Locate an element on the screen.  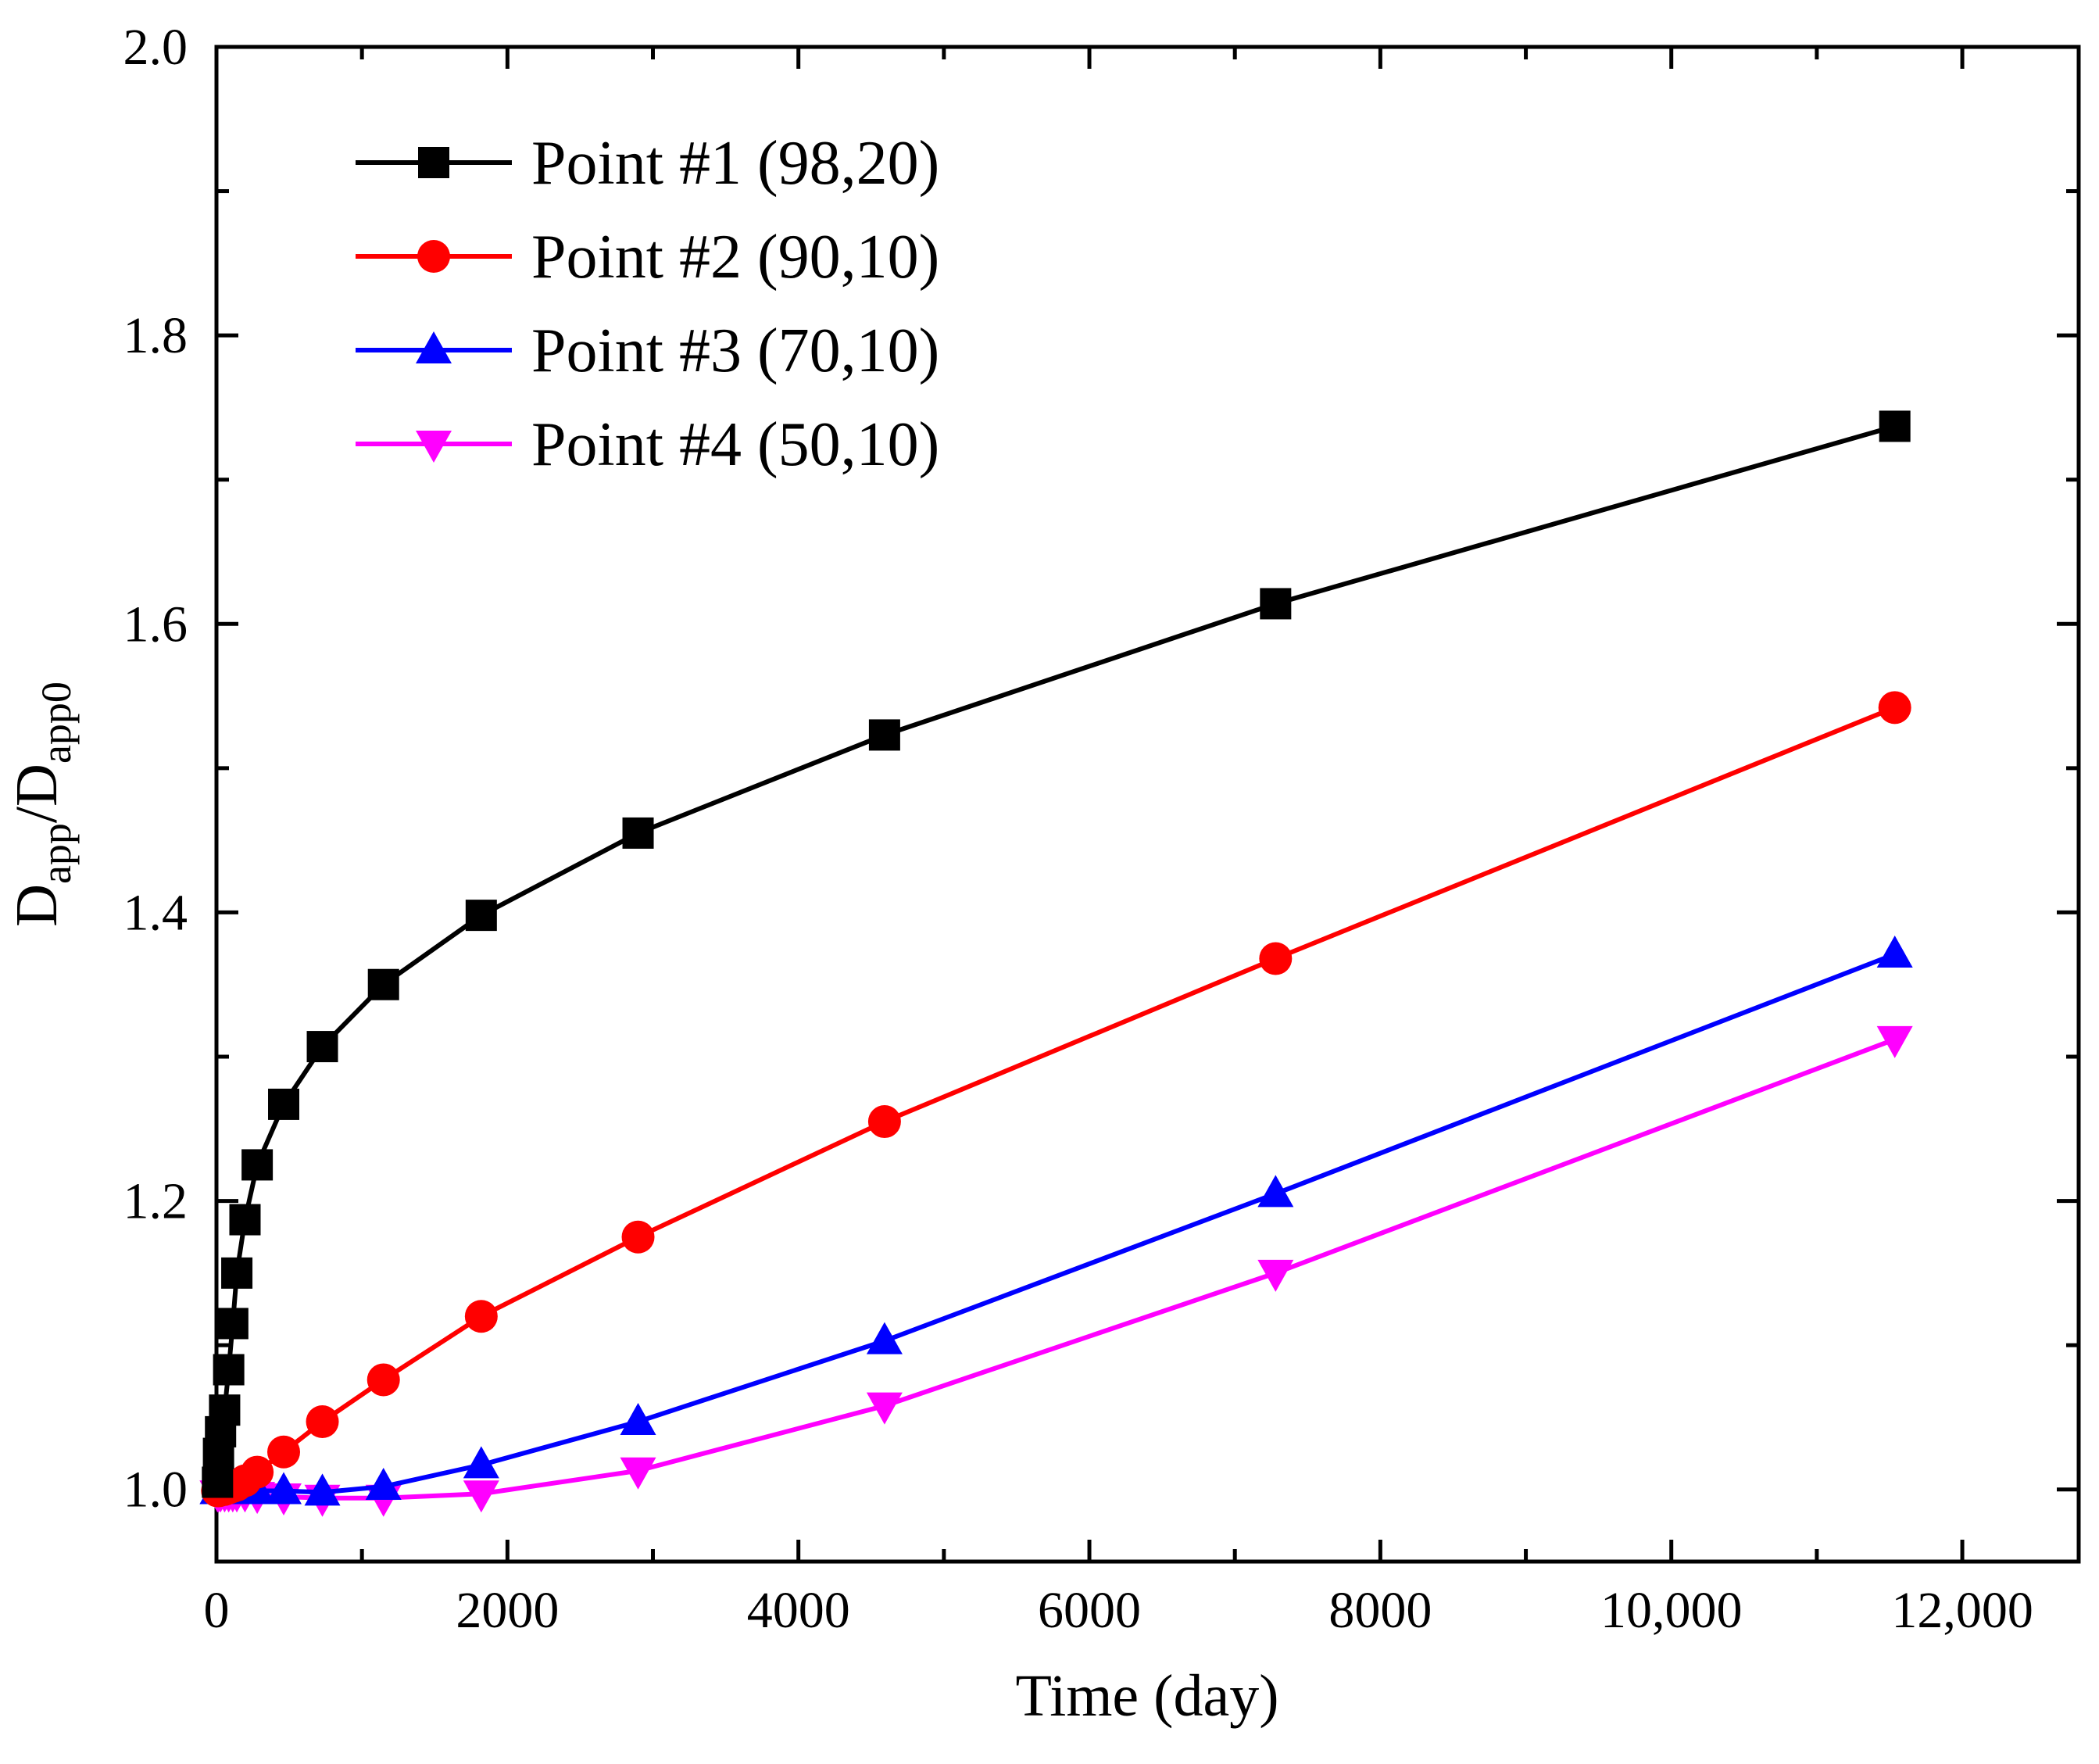
x-tick-label: 2000 is located at coordinates (507, 1610).